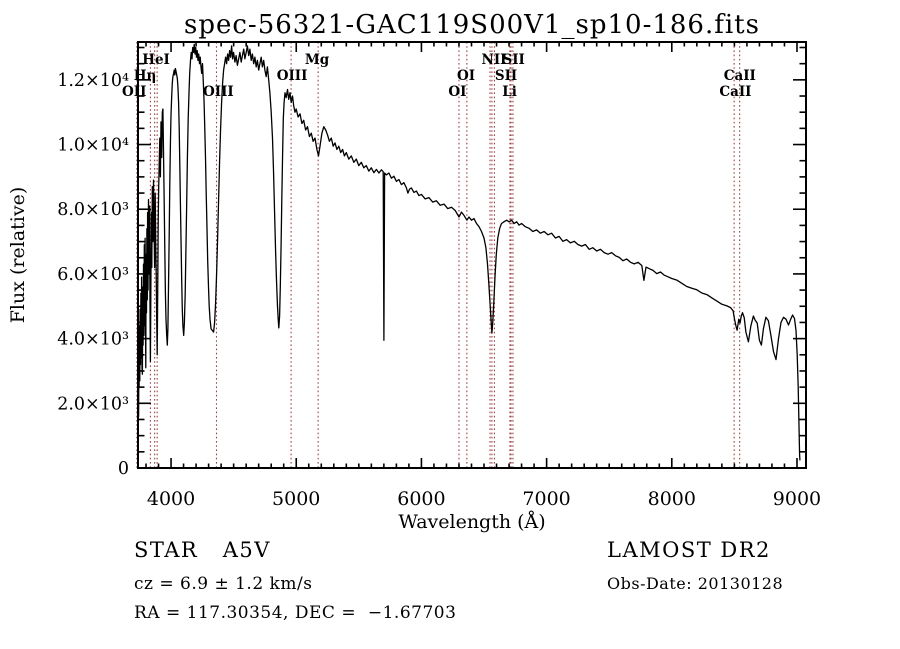 The image size is (900, 649). I want to click on observation-date-text: Obs-Date: 20130128, so click(695, 583).